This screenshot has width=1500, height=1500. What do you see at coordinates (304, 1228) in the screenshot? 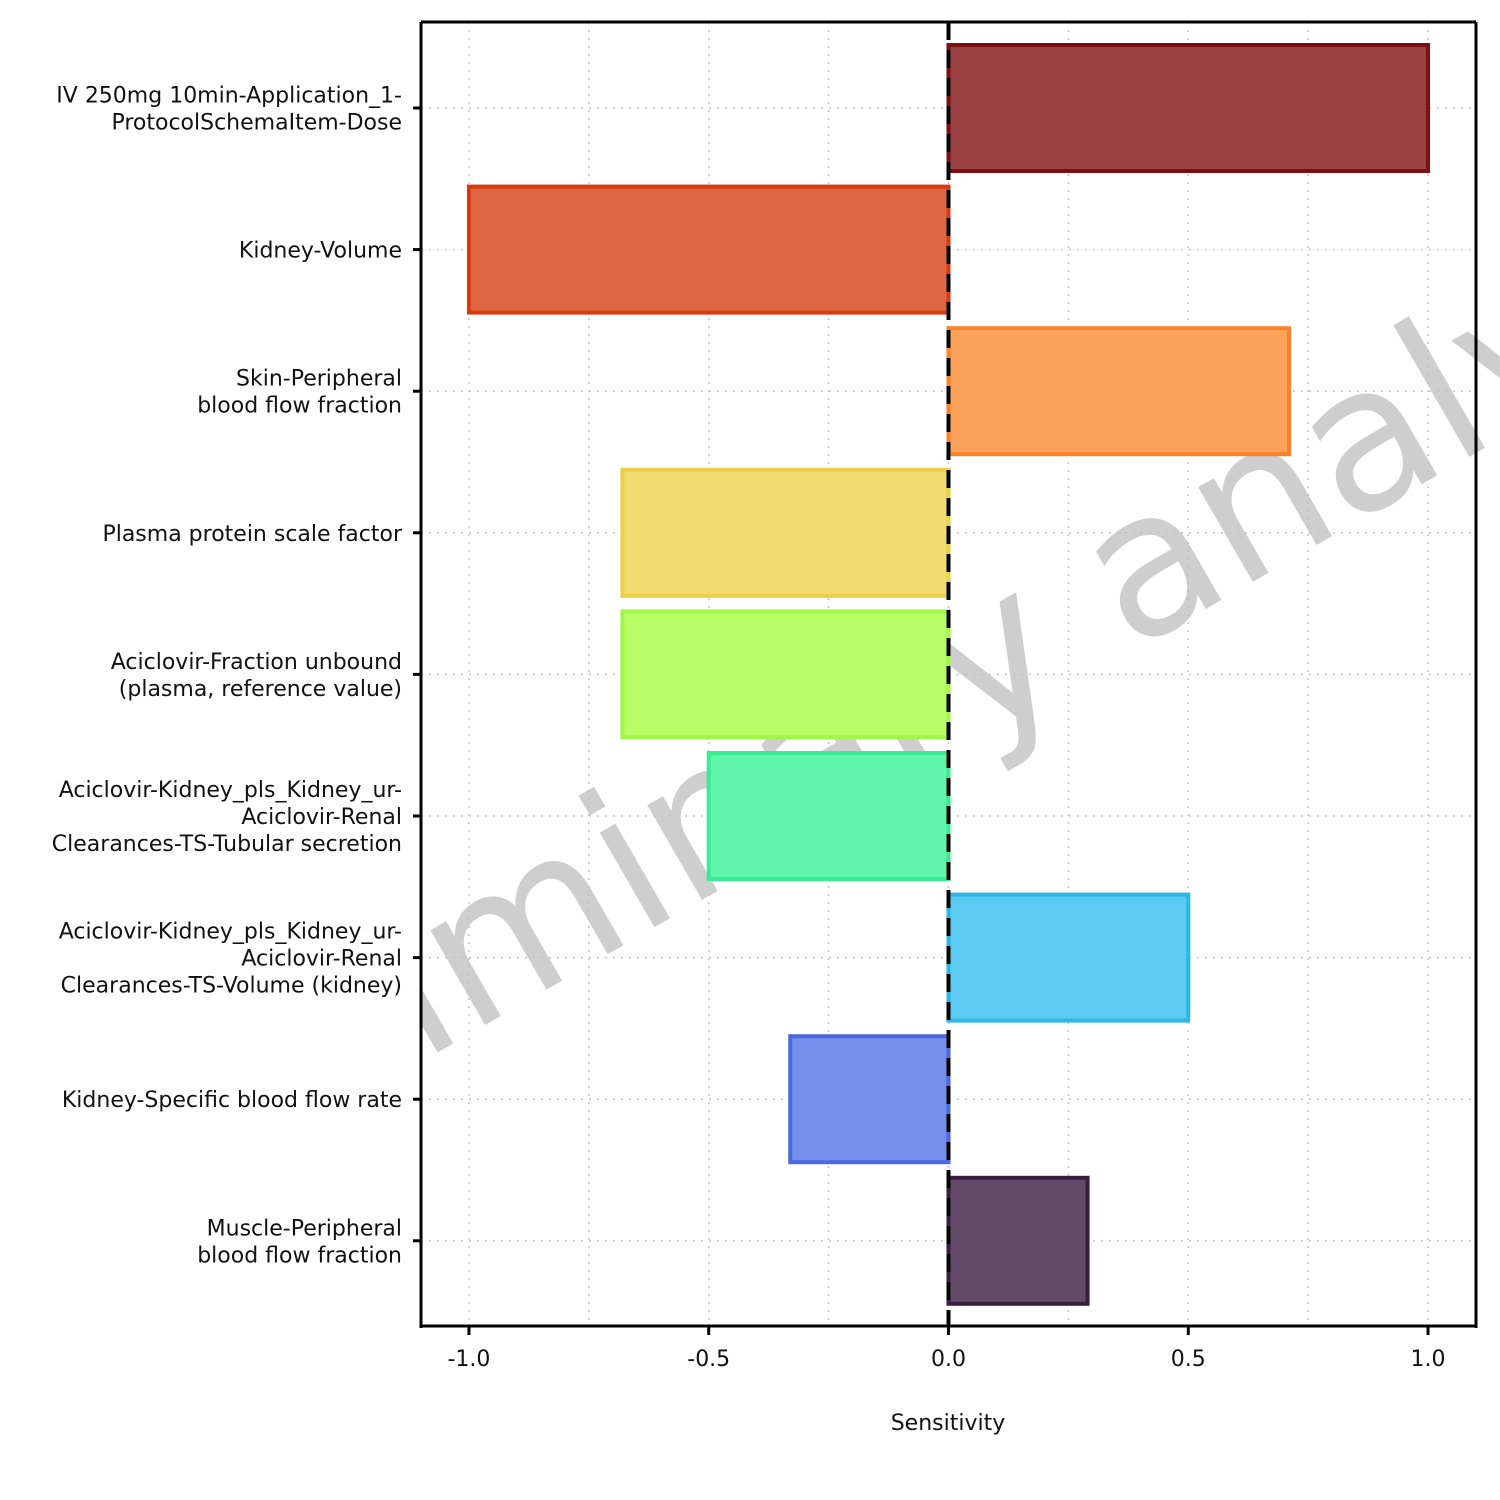
I see `category-label: Muscle-Peripheral` at bounding box center [304, 1228].